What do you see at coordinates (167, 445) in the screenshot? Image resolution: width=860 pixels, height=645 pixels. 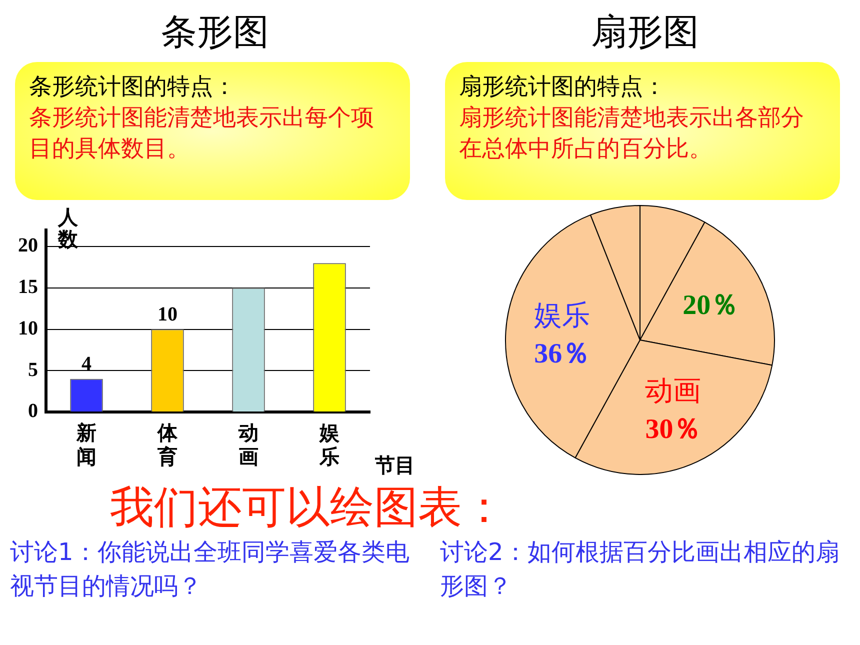 I see `x-tick-label: 体育` at bounding box center [167, 445].